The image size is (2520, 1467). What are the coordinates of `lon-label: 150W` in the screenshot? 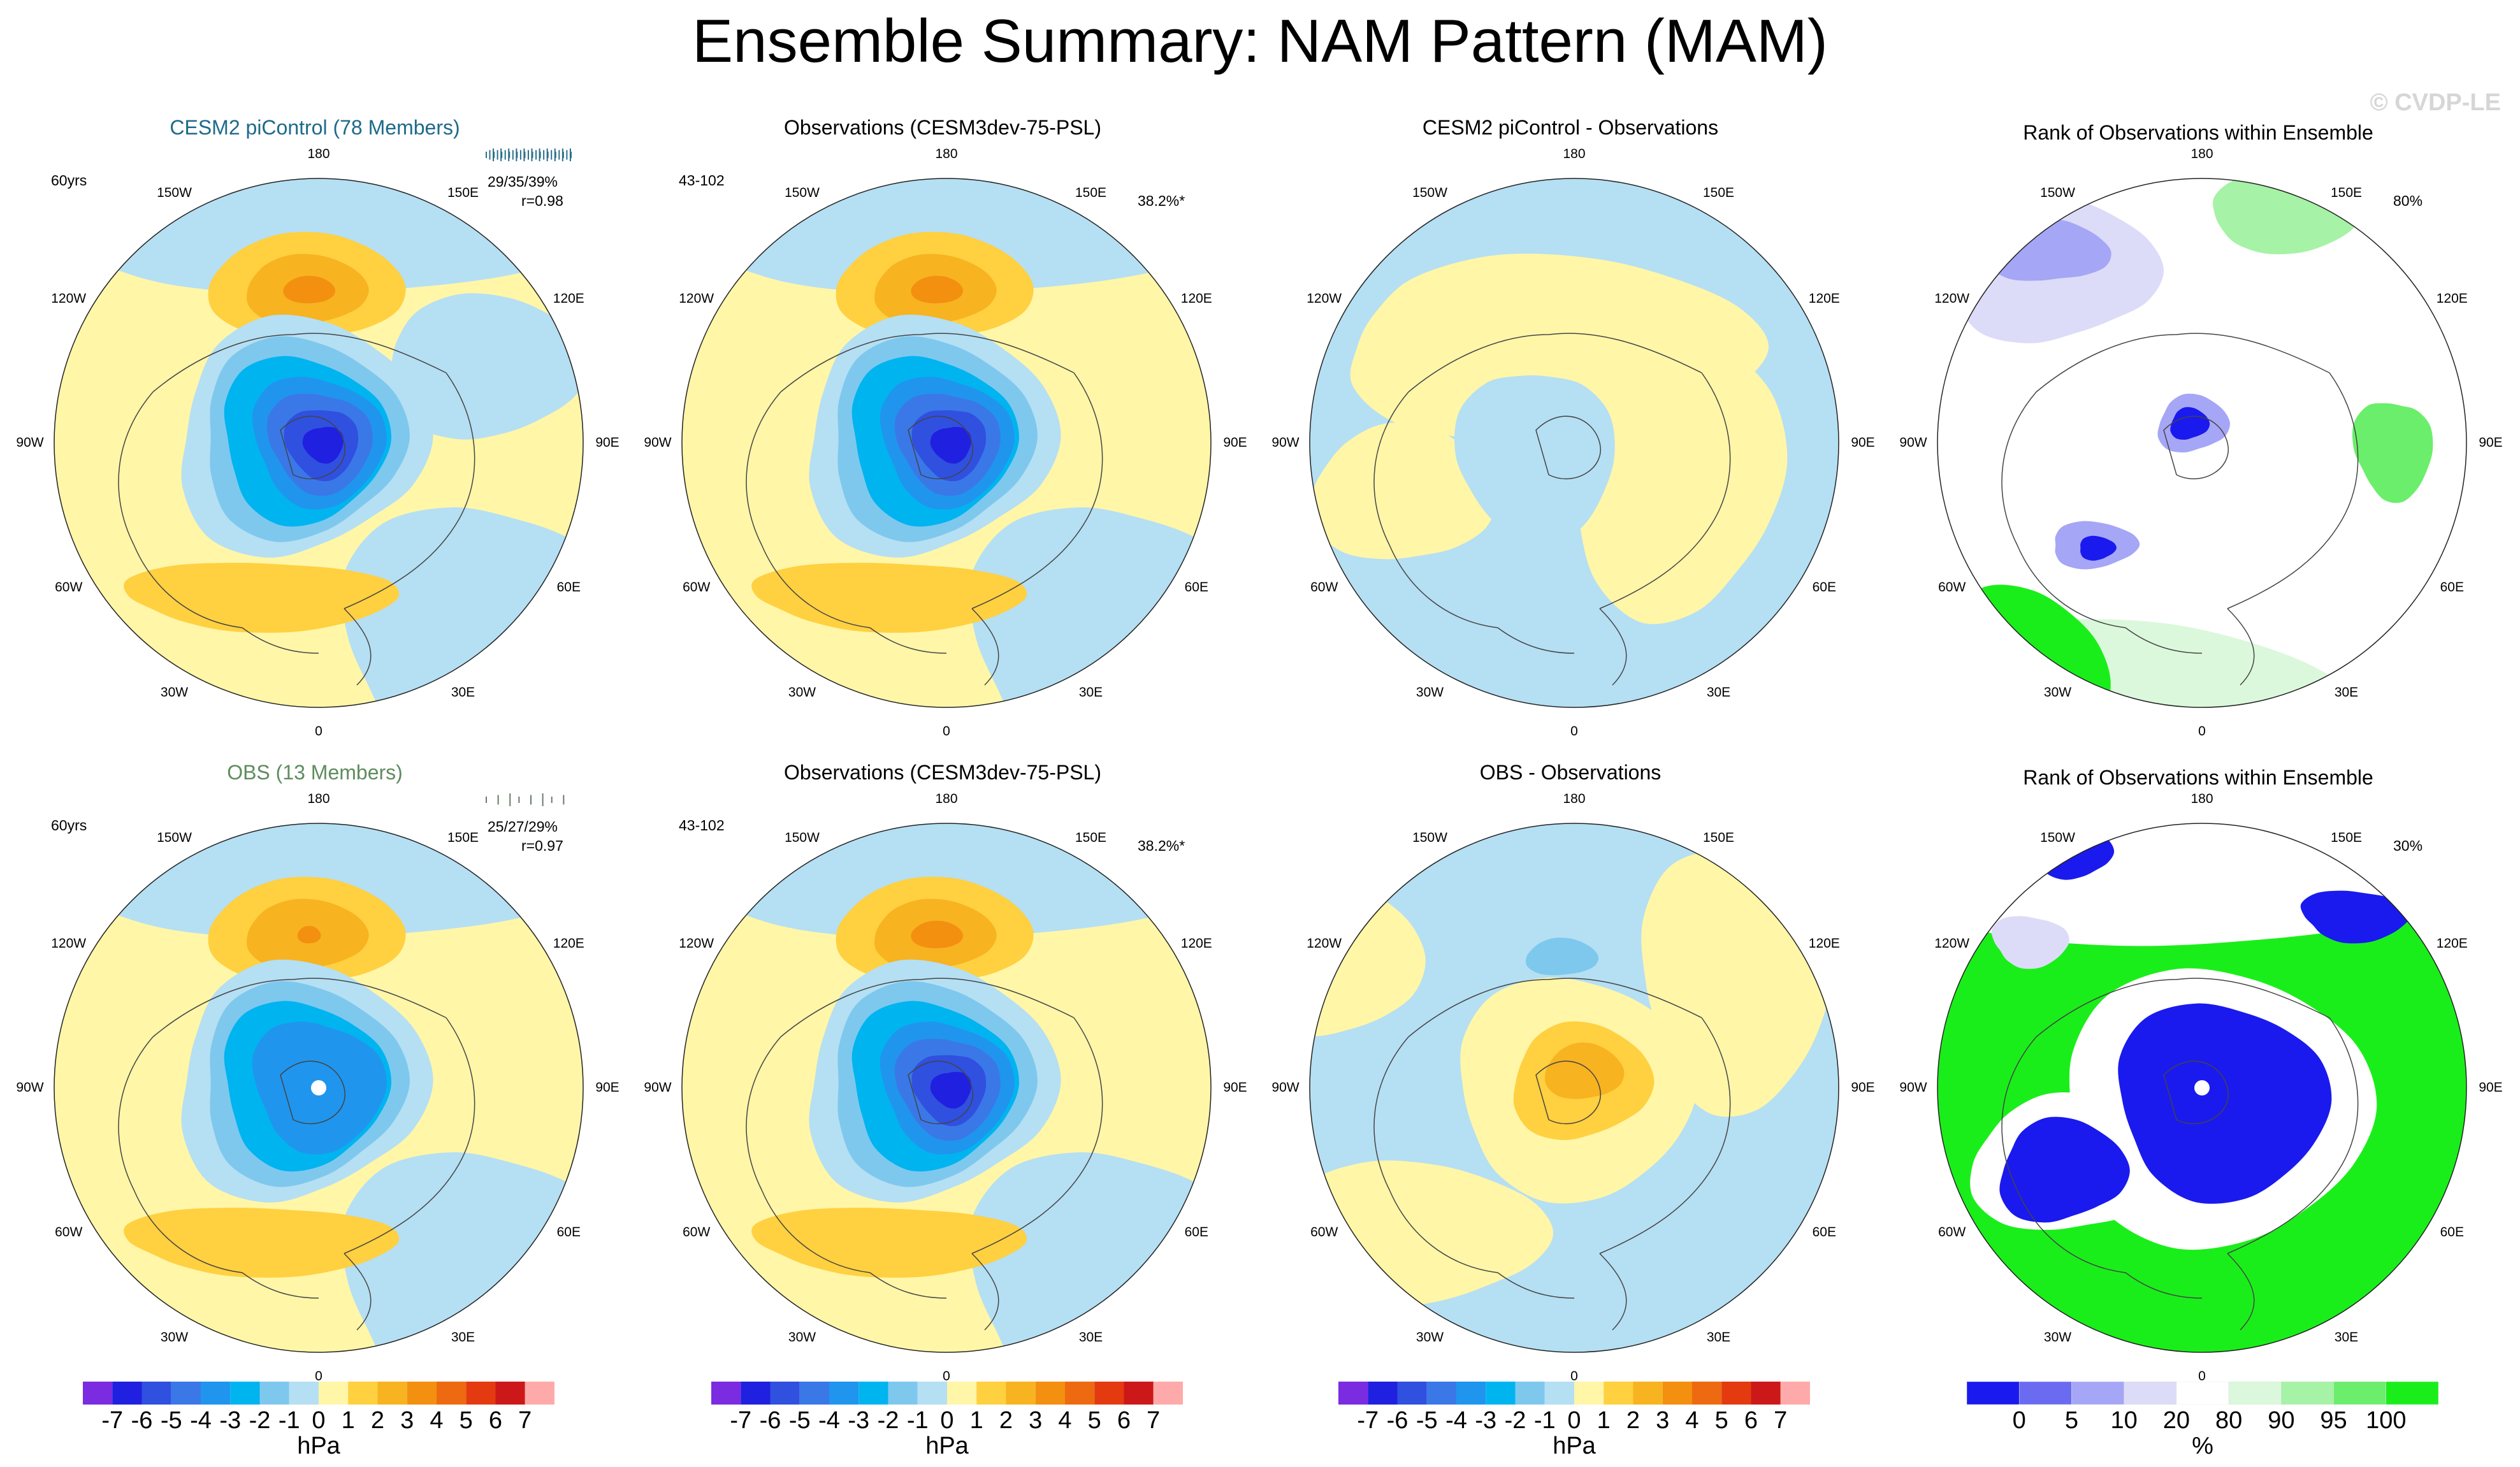 It's located at (1429, 838).